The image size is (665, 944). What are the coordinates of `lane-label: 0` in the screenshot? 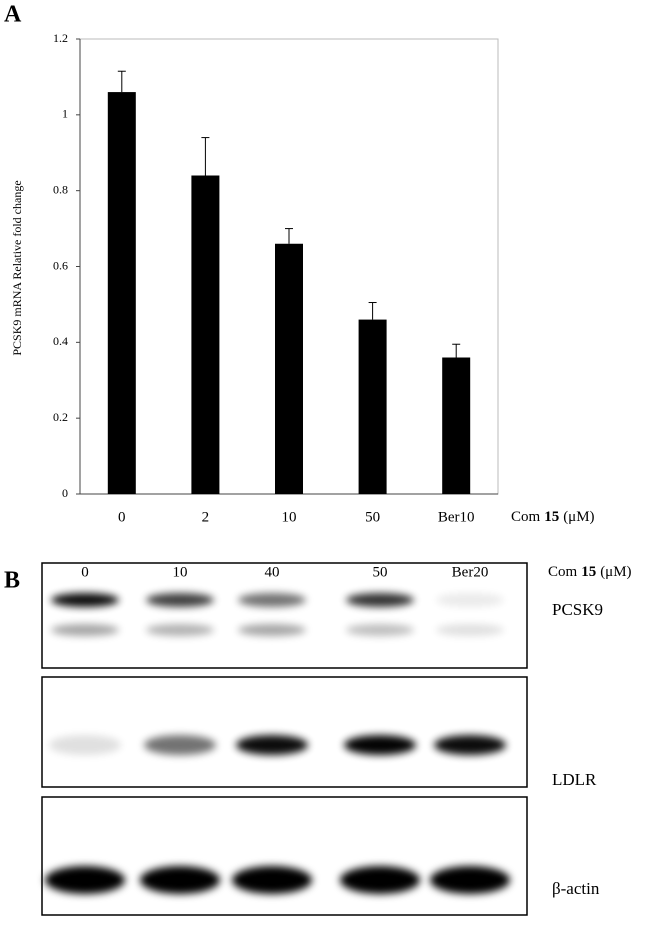 It's located at (85, 572).